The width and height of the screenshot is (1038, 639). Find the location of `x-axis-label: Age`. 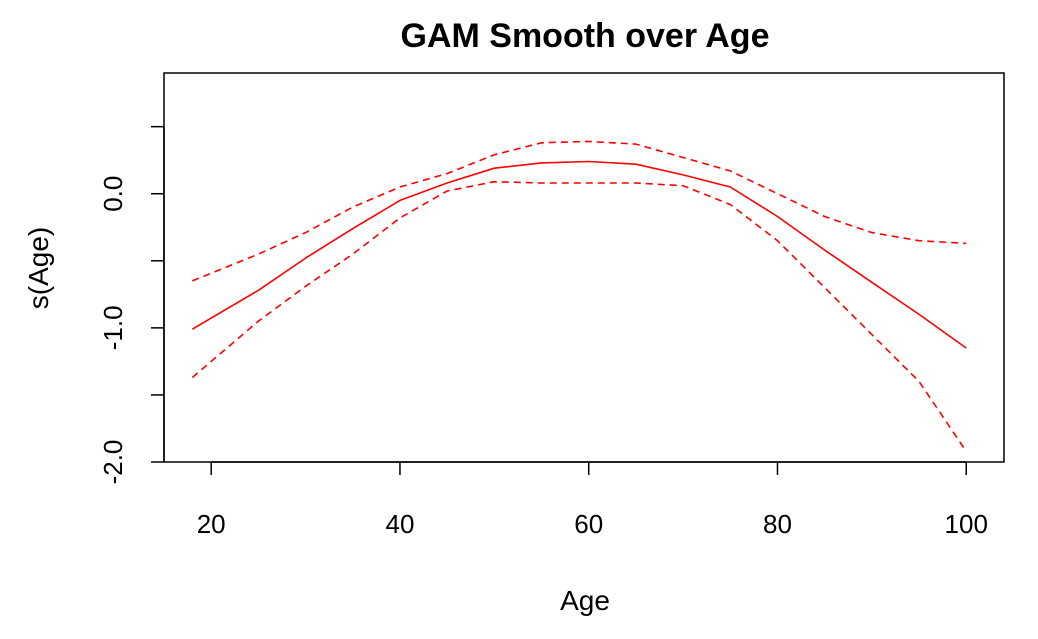

x-axis-label: Age is located at coordinates (585, 600).